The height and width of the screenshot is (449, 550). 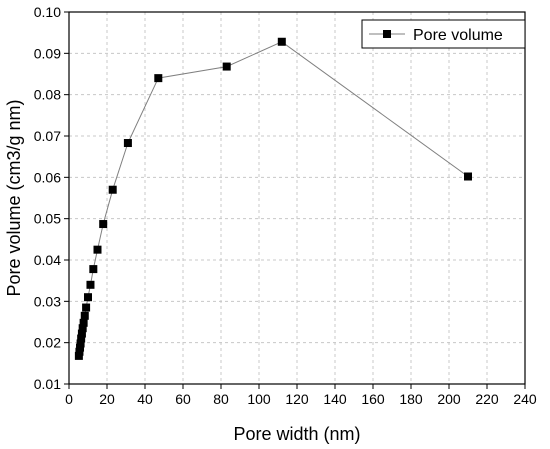 What do you see at coordinates (296, 434) in the screenshot?
I see `x-axis-title: Pore width (nm)` at bounding box center [296, 434].